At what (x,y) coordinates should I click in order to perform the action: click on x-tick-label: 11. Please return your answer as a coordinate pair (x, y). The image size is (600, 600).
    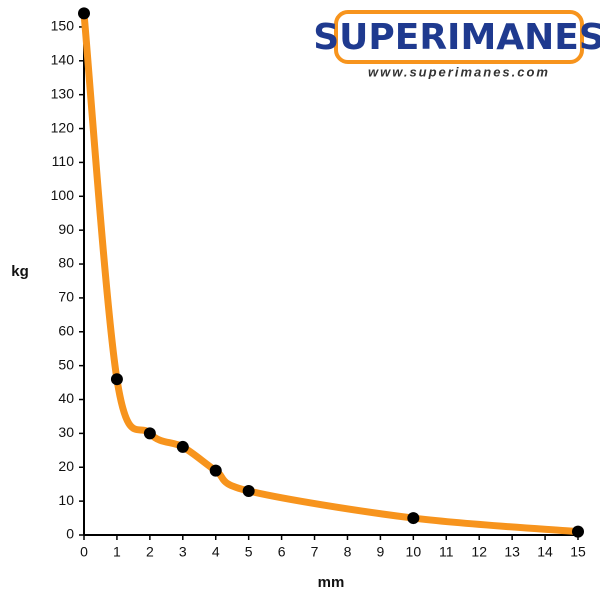
    Looking at the image, I should click on (446, 552).